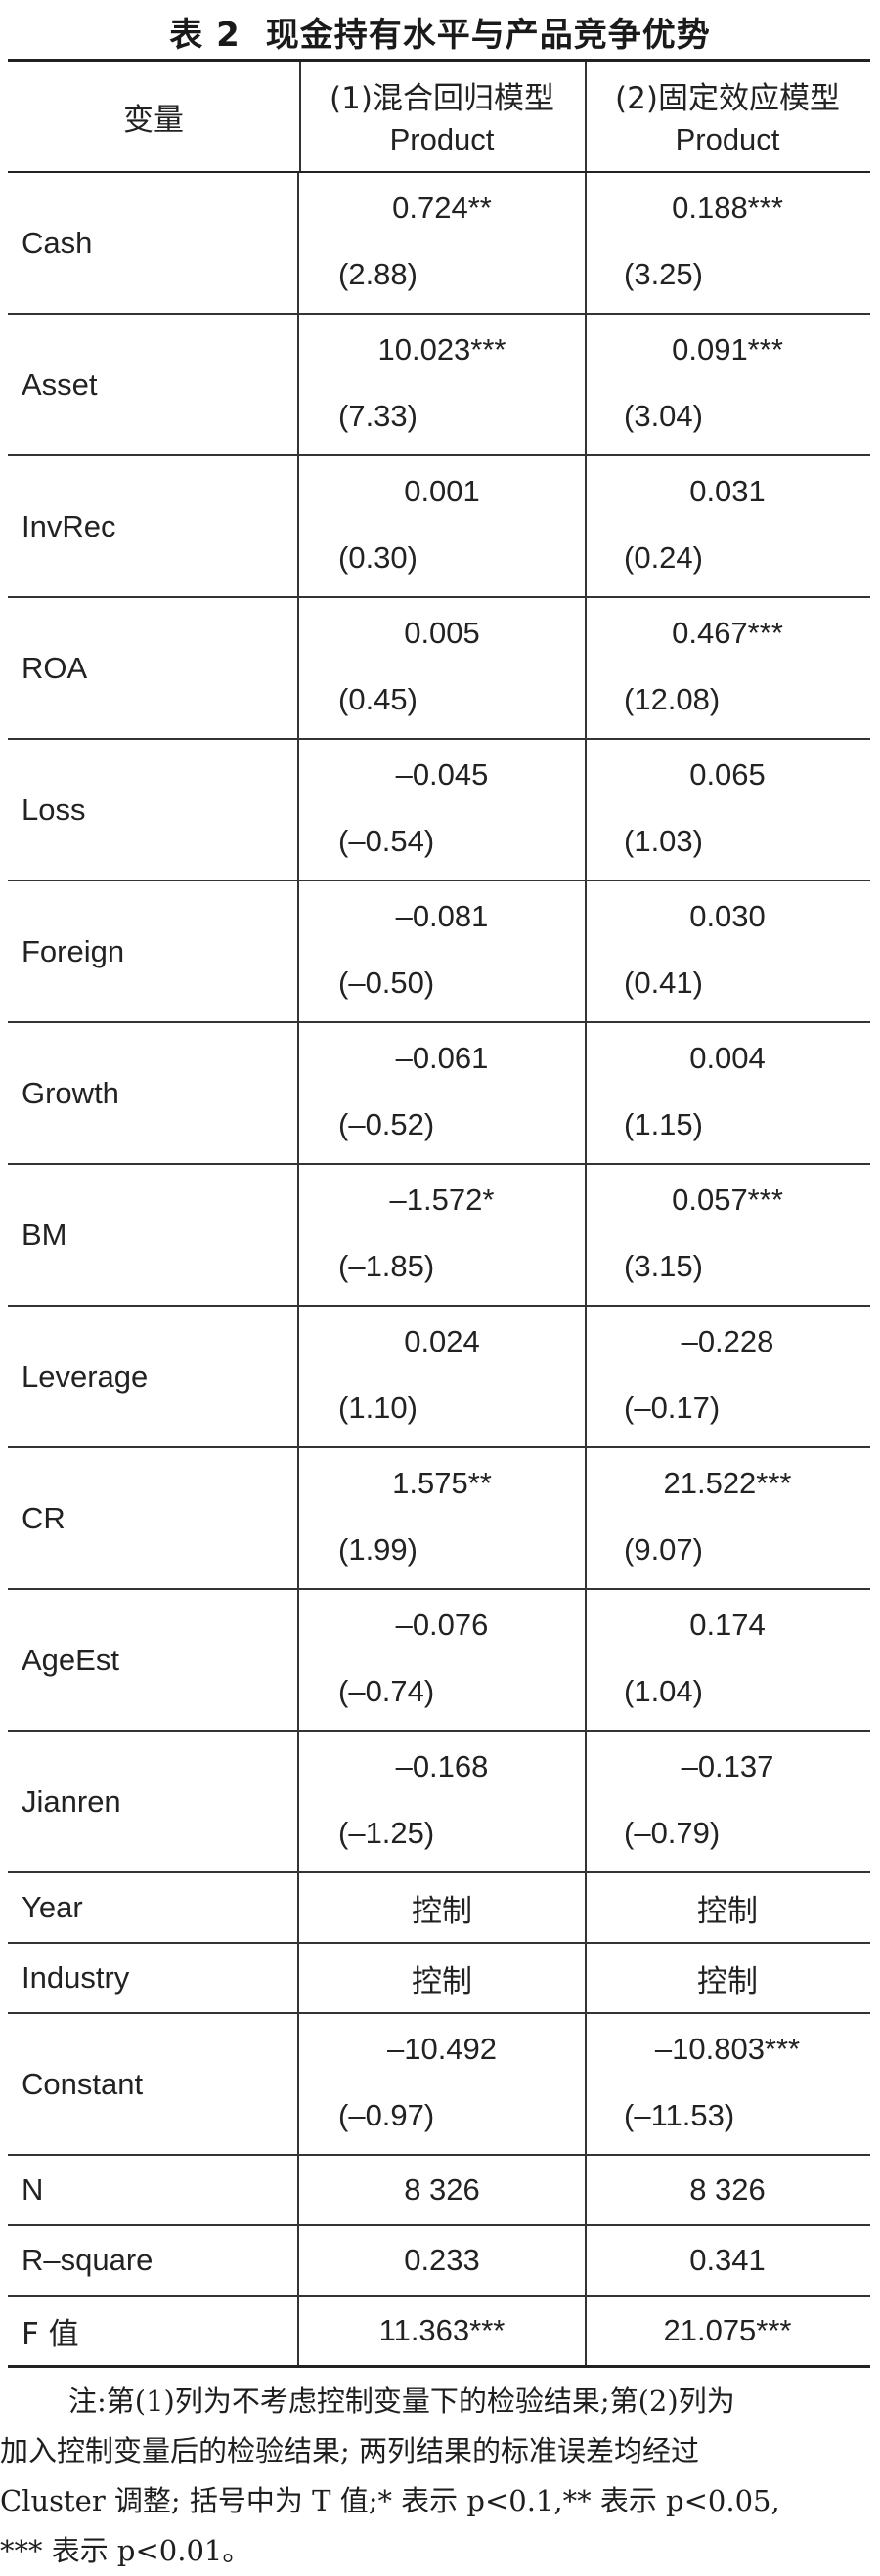 This screenshot has width=880, height=2576. I want to click on t-value-model-1: (0.30), so click(378, 557).